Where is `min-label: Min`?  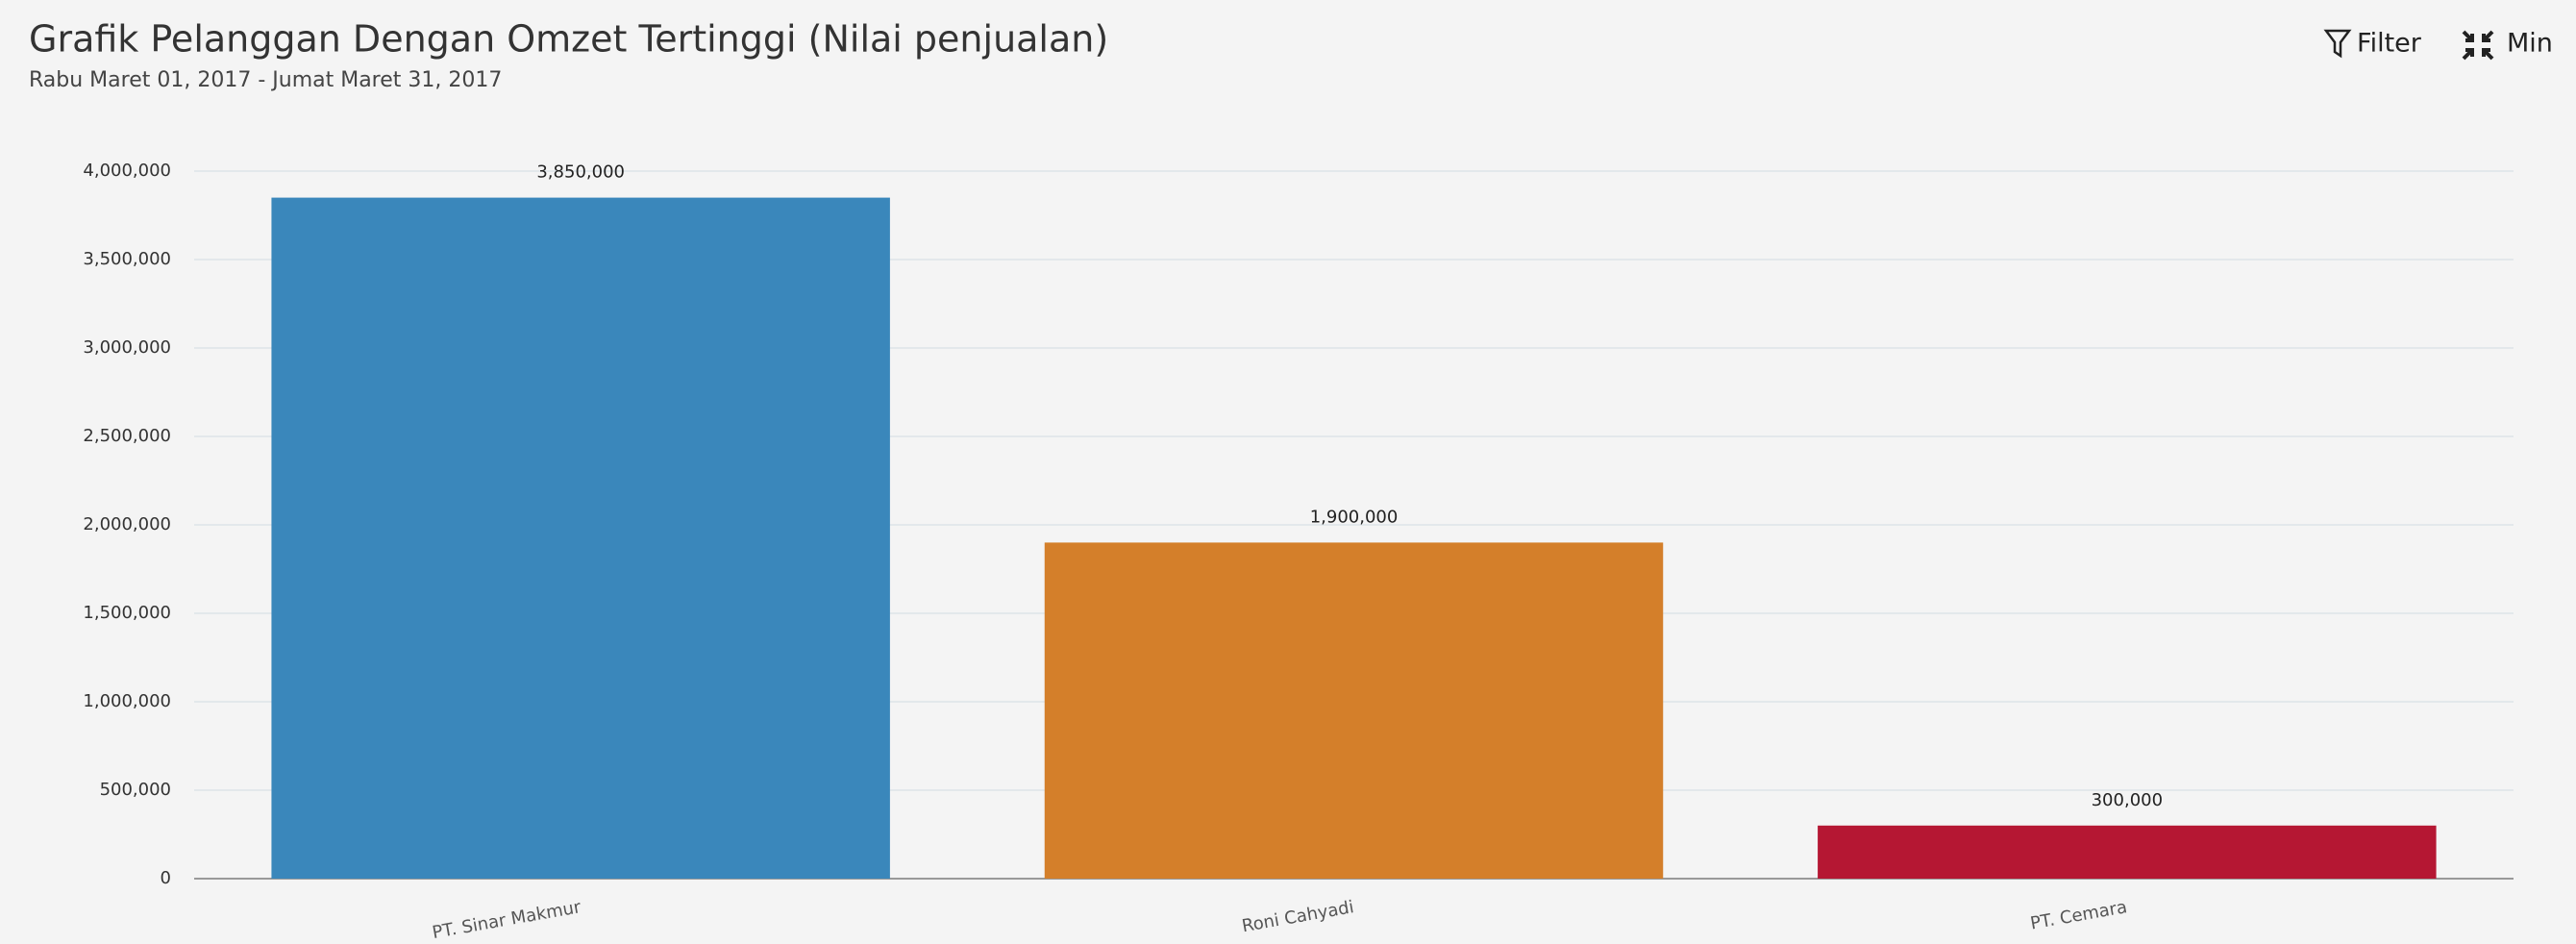
min-label: Min is located at coordinates (2530, 44).